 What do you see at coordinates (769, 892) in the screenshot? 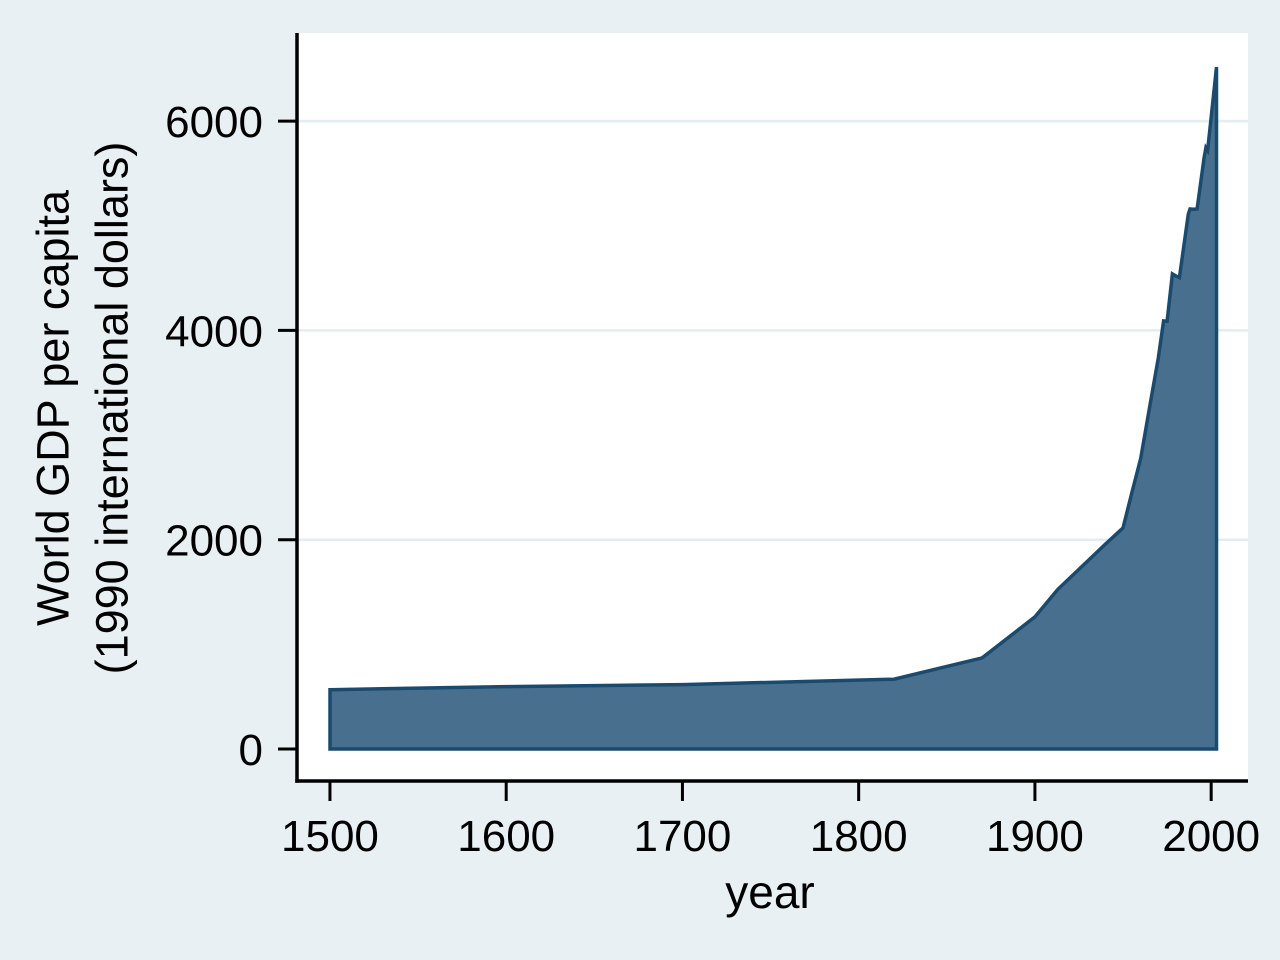
I see `x-axis-title: year` at bounding box center [769, 892].